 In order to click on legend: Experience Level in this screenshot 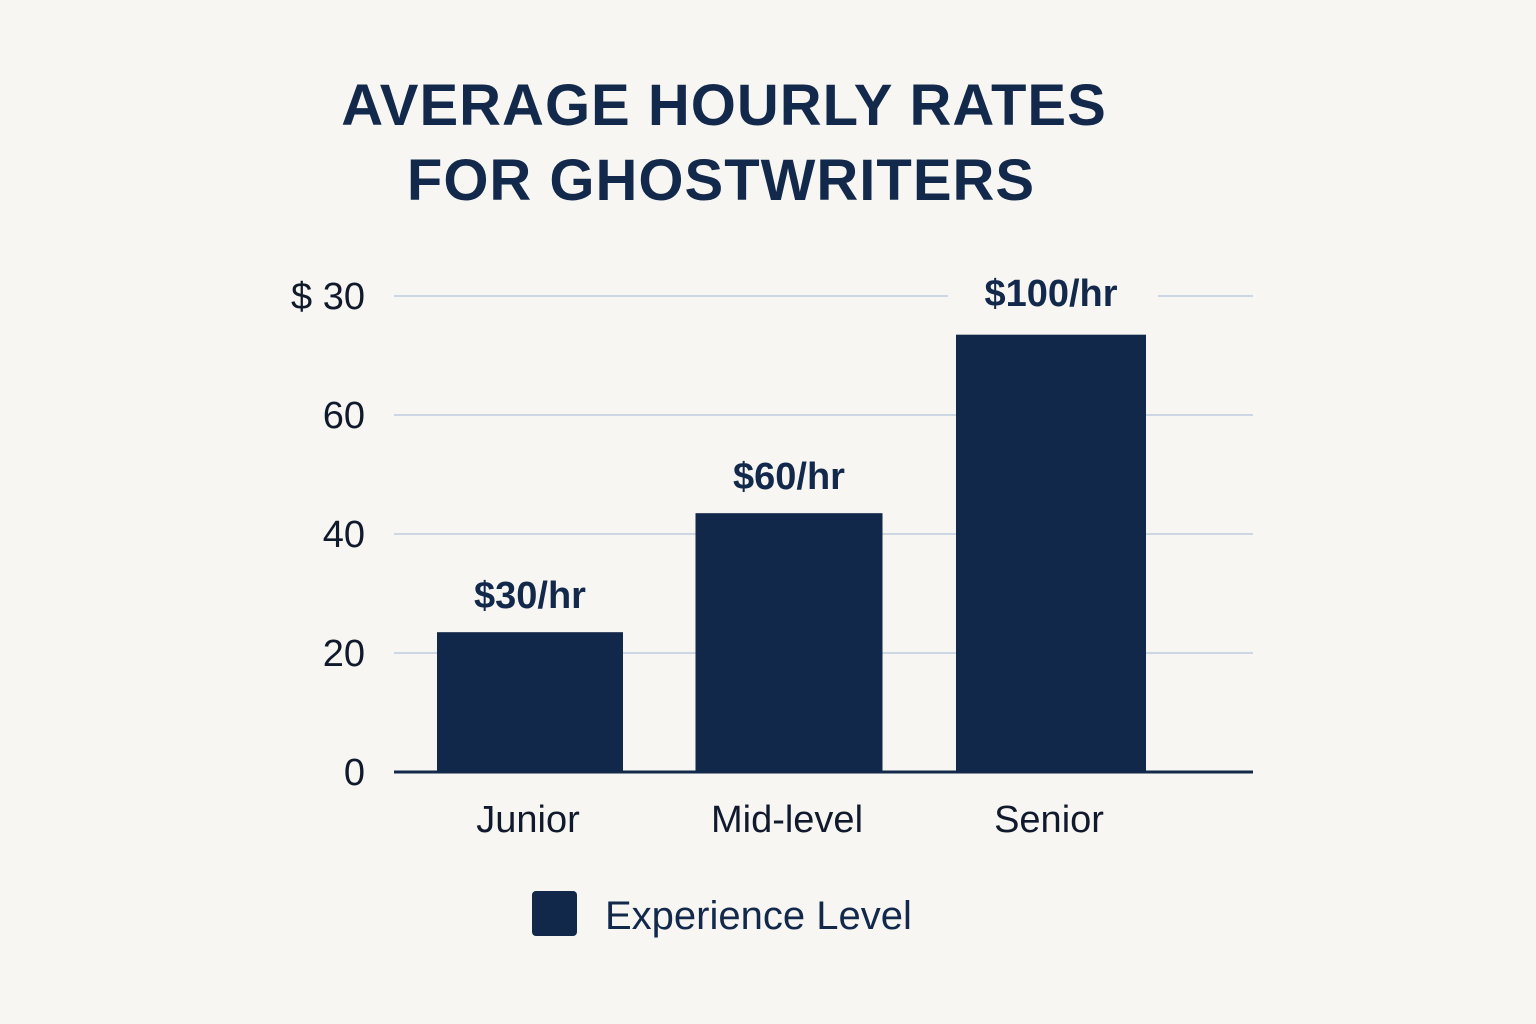, I will do `click(722, 914)`.